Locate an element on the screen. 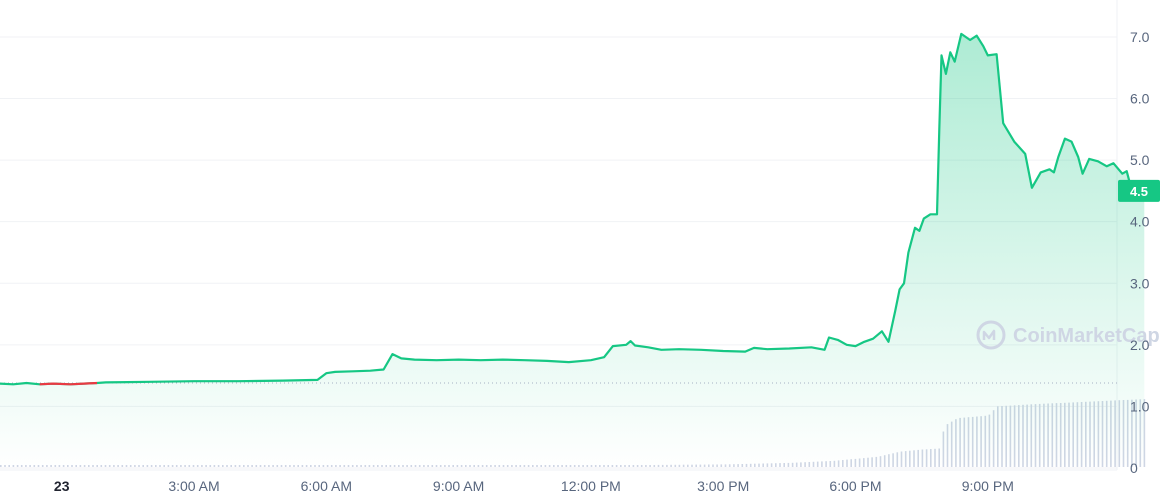  last-price-label: 4.5 is located at coordinates (1139, 191).